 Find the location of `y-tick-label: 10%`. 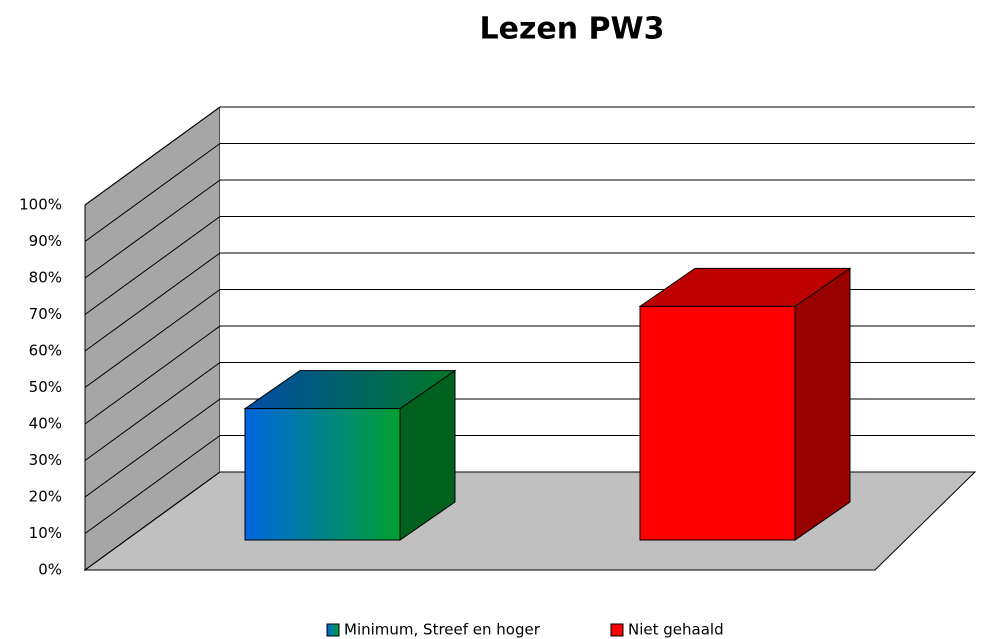

y-tick-label: 10% is located at coordinates (45, 533).